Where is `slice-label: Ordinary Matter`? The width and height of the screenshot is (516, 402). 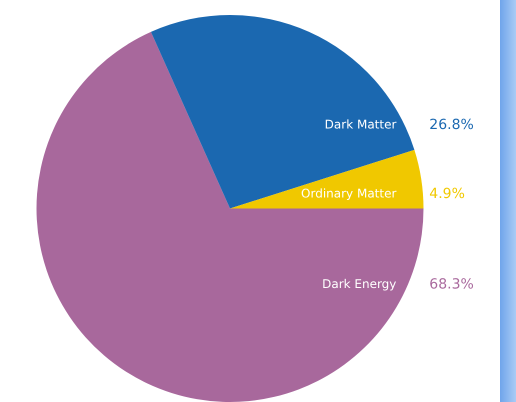
slice-label: Ordinary Matter is located at coordinates (348, 193).